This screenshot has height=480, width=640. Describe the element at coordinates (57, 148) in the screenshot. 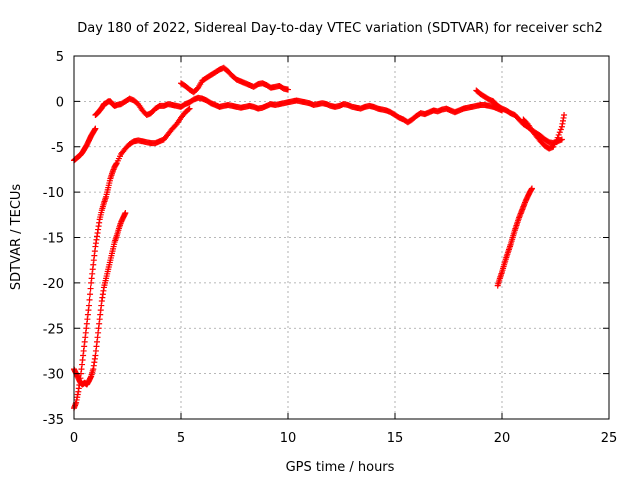

I see `y-tick-label: -5` at that location.